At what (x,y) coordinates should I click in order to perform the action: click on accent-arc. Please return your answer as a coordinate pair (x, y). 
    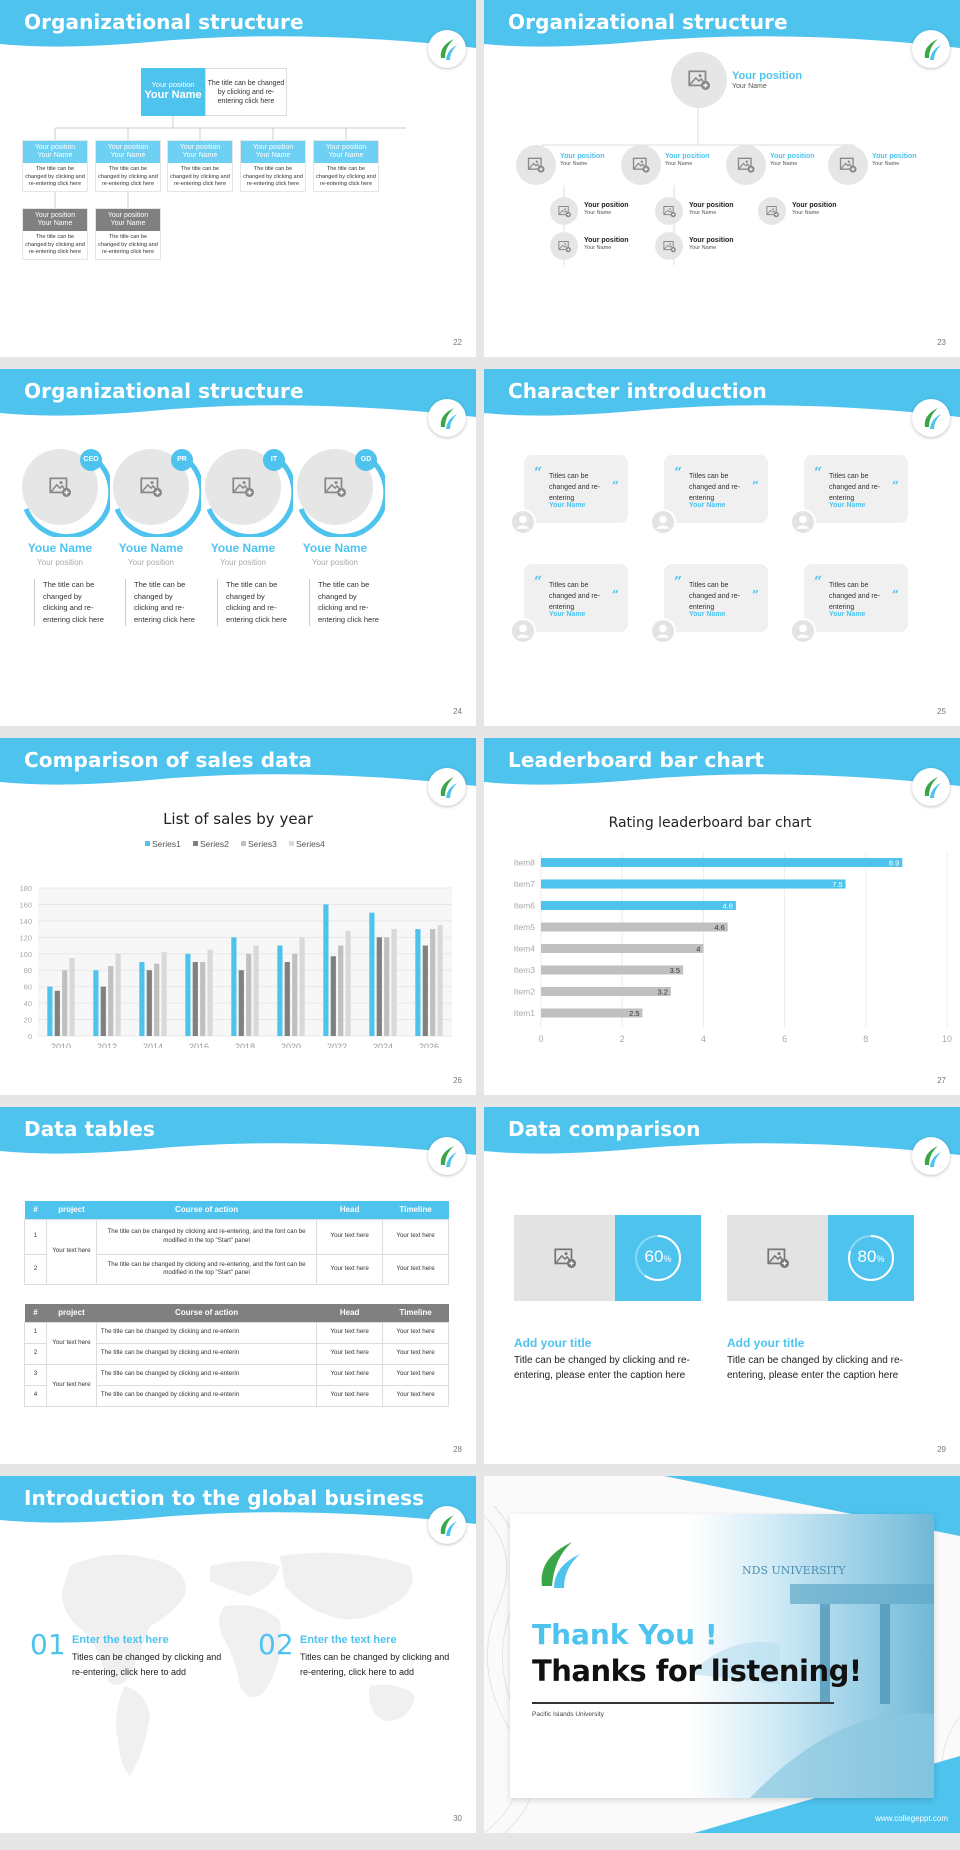
    Looking at the image, I should click on (249, 493).